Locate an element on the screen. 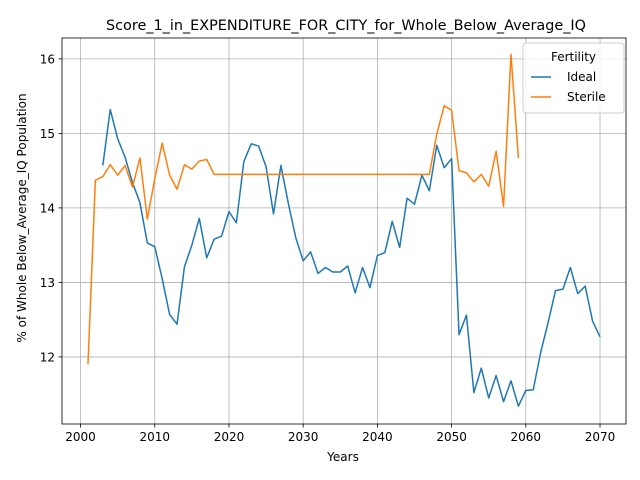  x-tick-label: 2010 is located at coordinates (154, 437).